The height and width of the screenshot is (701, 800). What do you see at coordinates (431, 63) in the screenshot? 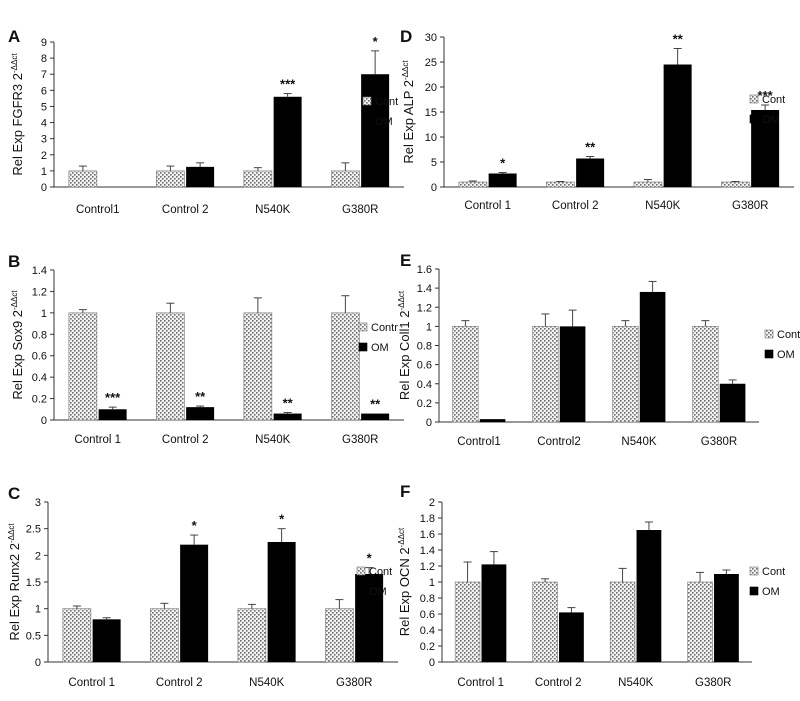
I see `y-tick-label: 25` at bounding box center [431, 63].